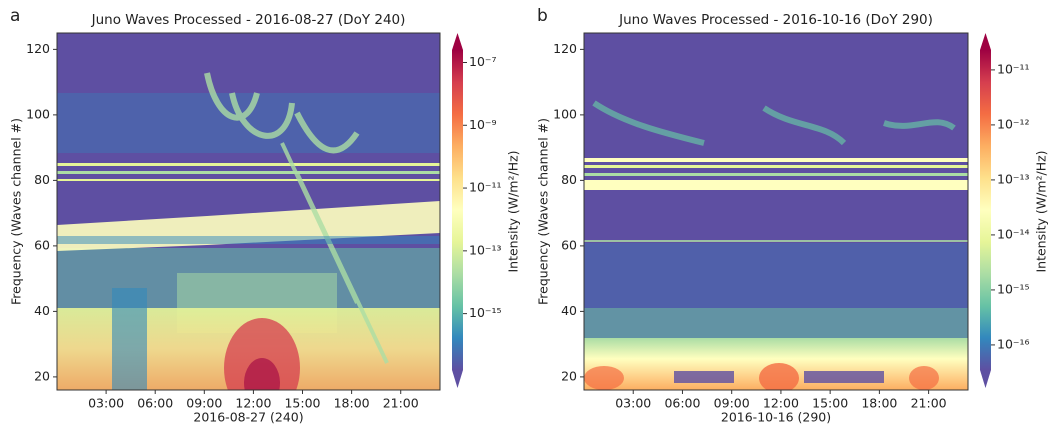 The height and width of the screenshot is (430, 1051). Describe the element at coordinates (483, 61) in the screenshot. I see `colorbar-tick-label: 10⁻⁷` at that location.